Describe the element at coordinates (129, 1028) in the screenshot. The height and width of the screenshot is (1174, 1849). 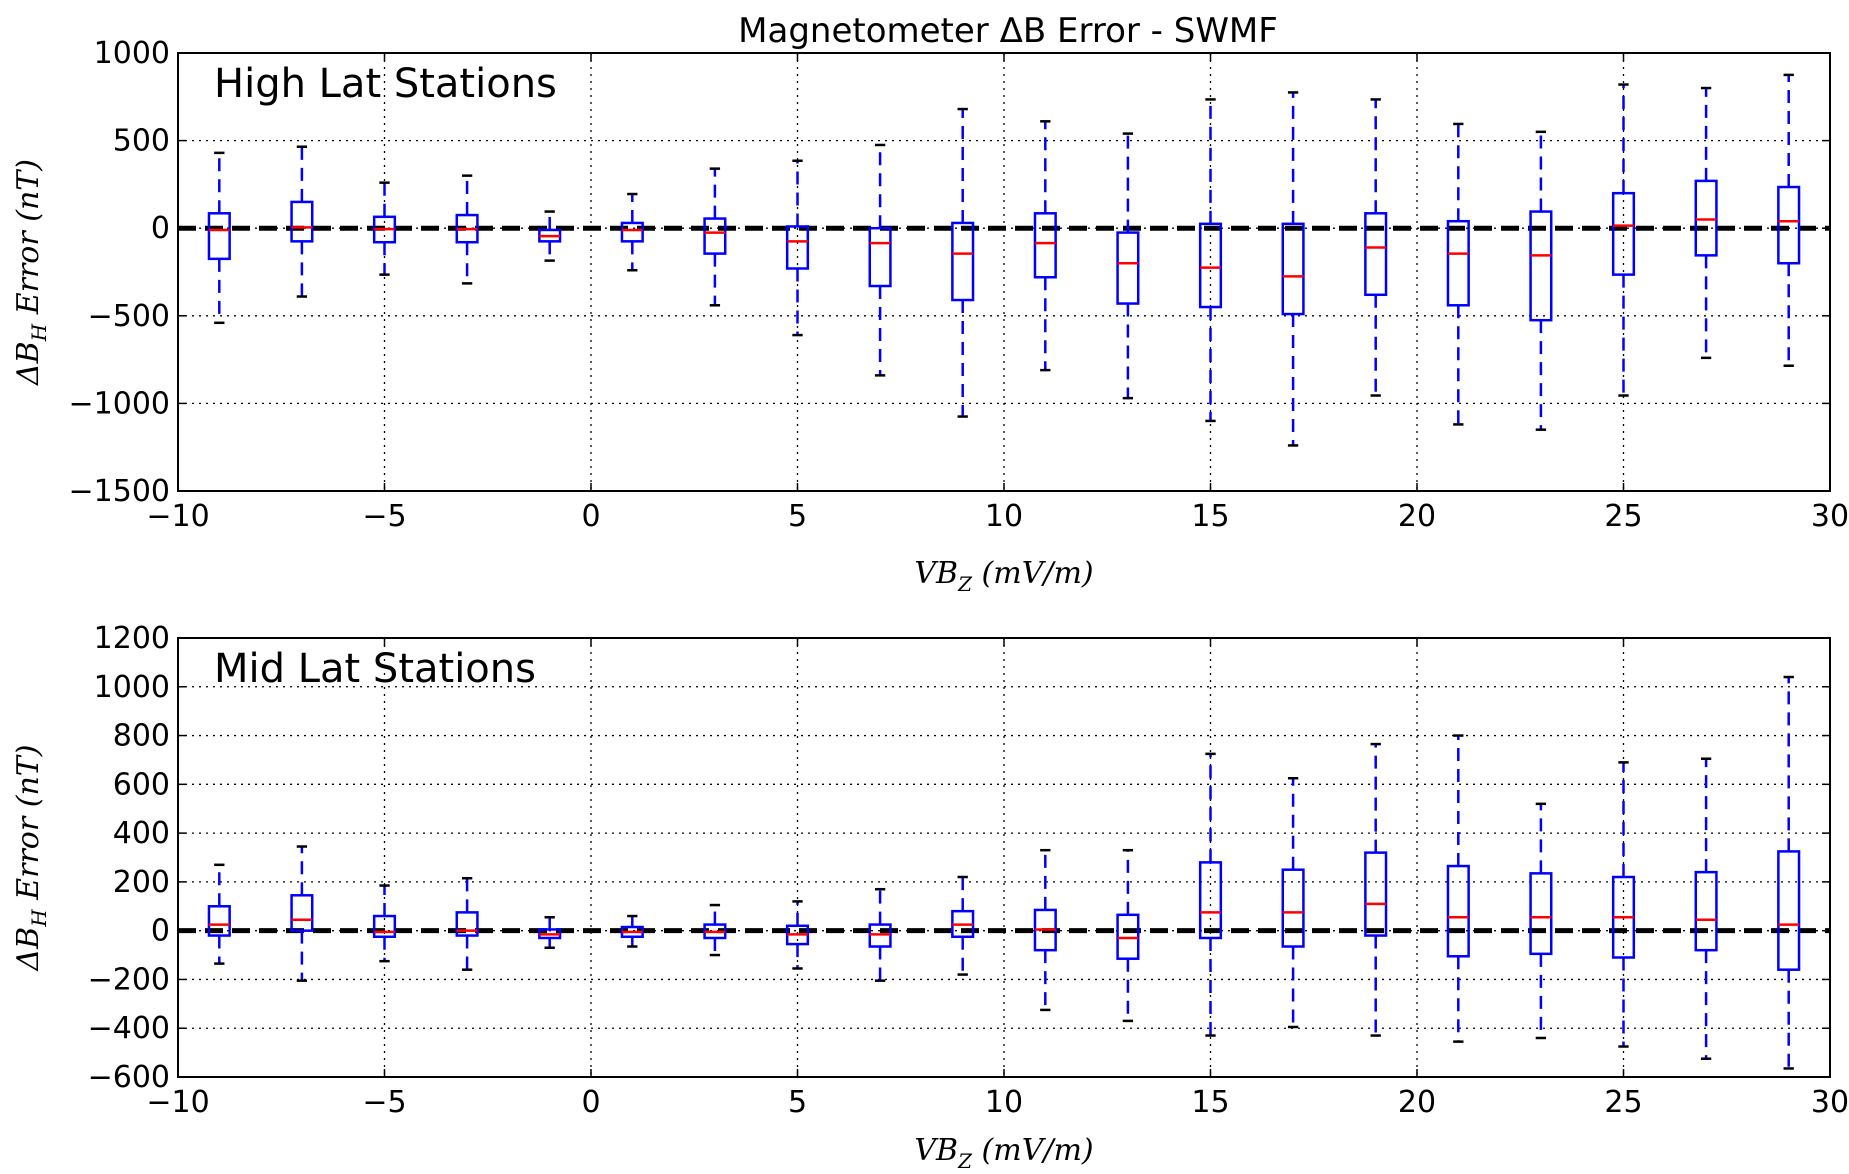
I see `y-tick-label: −400` at that location.